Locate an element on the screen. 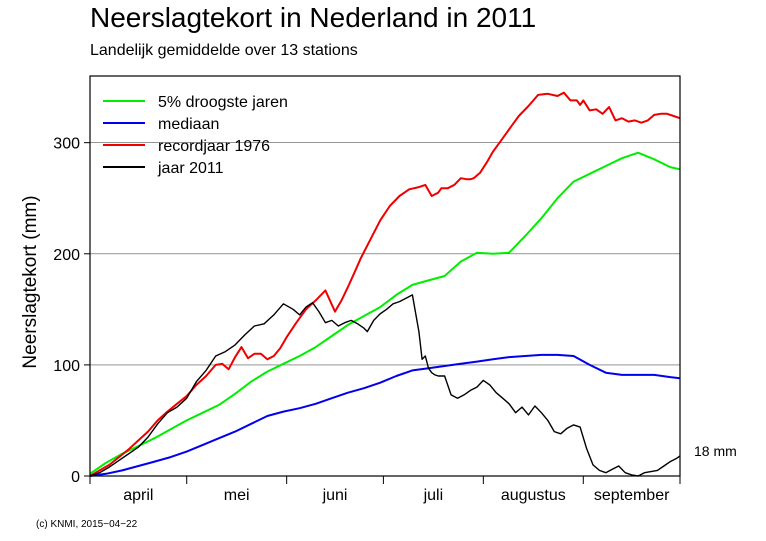 This screenshot has height=541, width=766. legend-label-2: recordjaar 1976 is located at coordinates (214, 146).